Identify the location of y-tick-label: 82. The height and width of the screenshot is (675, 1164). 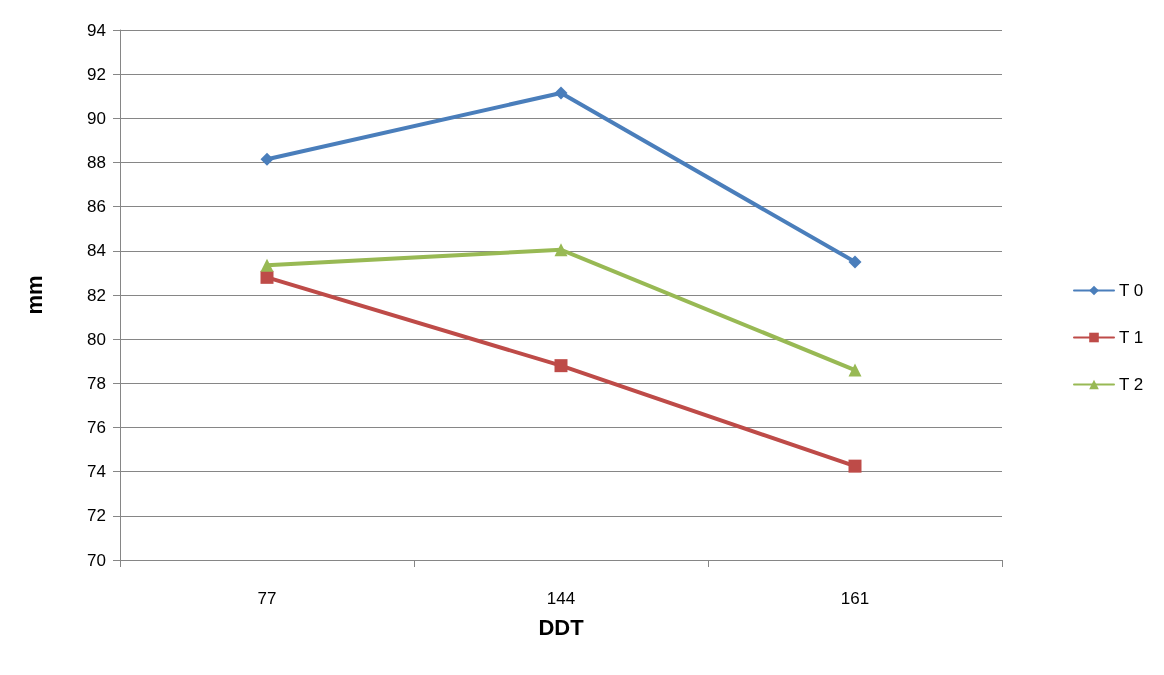
(96, 295).